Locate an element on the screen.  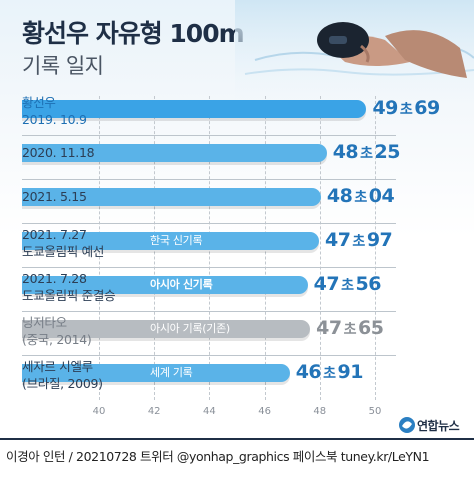
value-label: 49 초 69 is located at coordinates (406, 108).